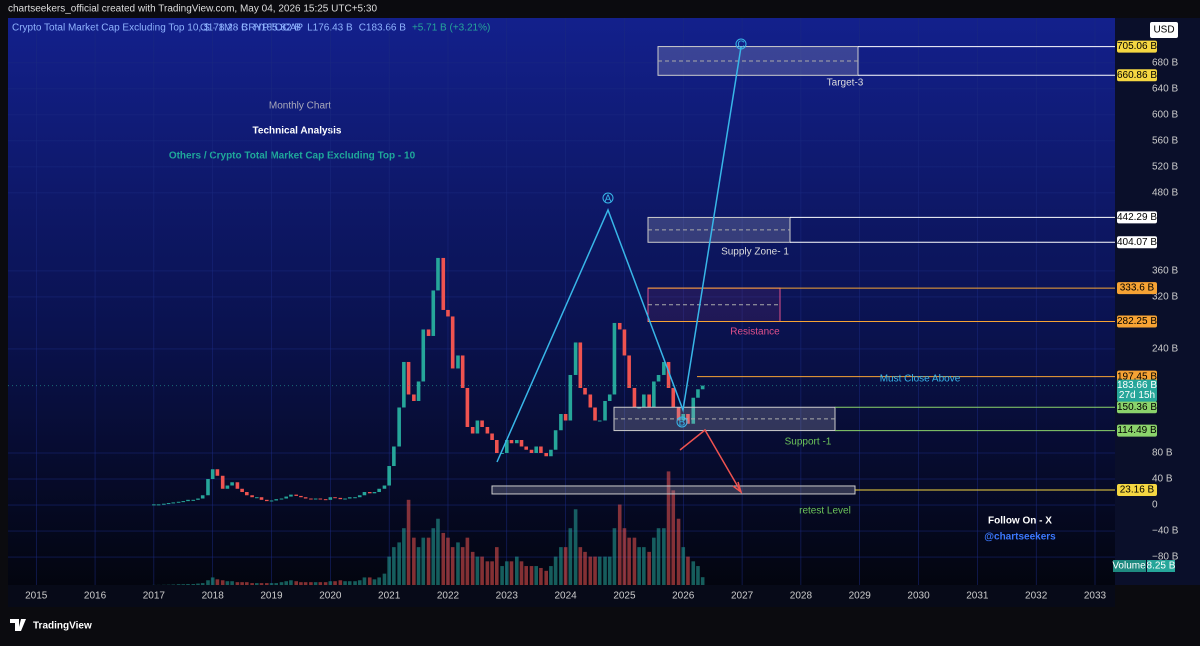 Image resolution: width=1200 pixels, height=646 pixels. I want to click on wave-line, so click(619, 254).